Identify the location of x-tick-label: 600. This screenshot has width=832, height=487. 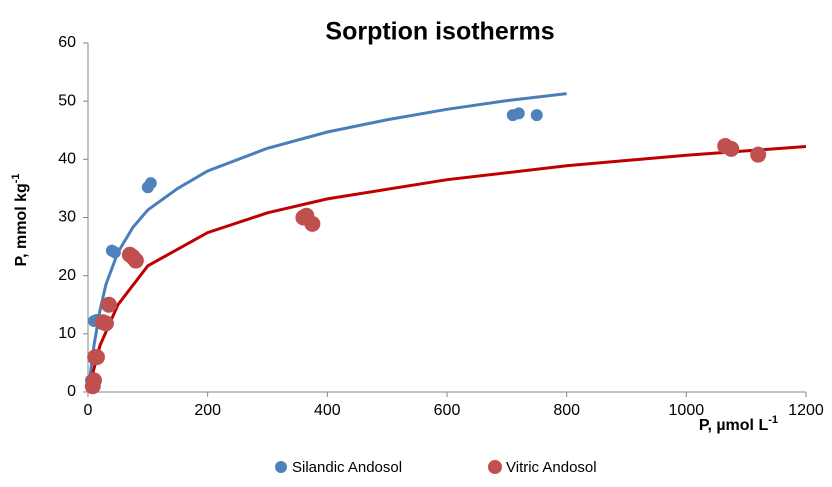
(447, 410).